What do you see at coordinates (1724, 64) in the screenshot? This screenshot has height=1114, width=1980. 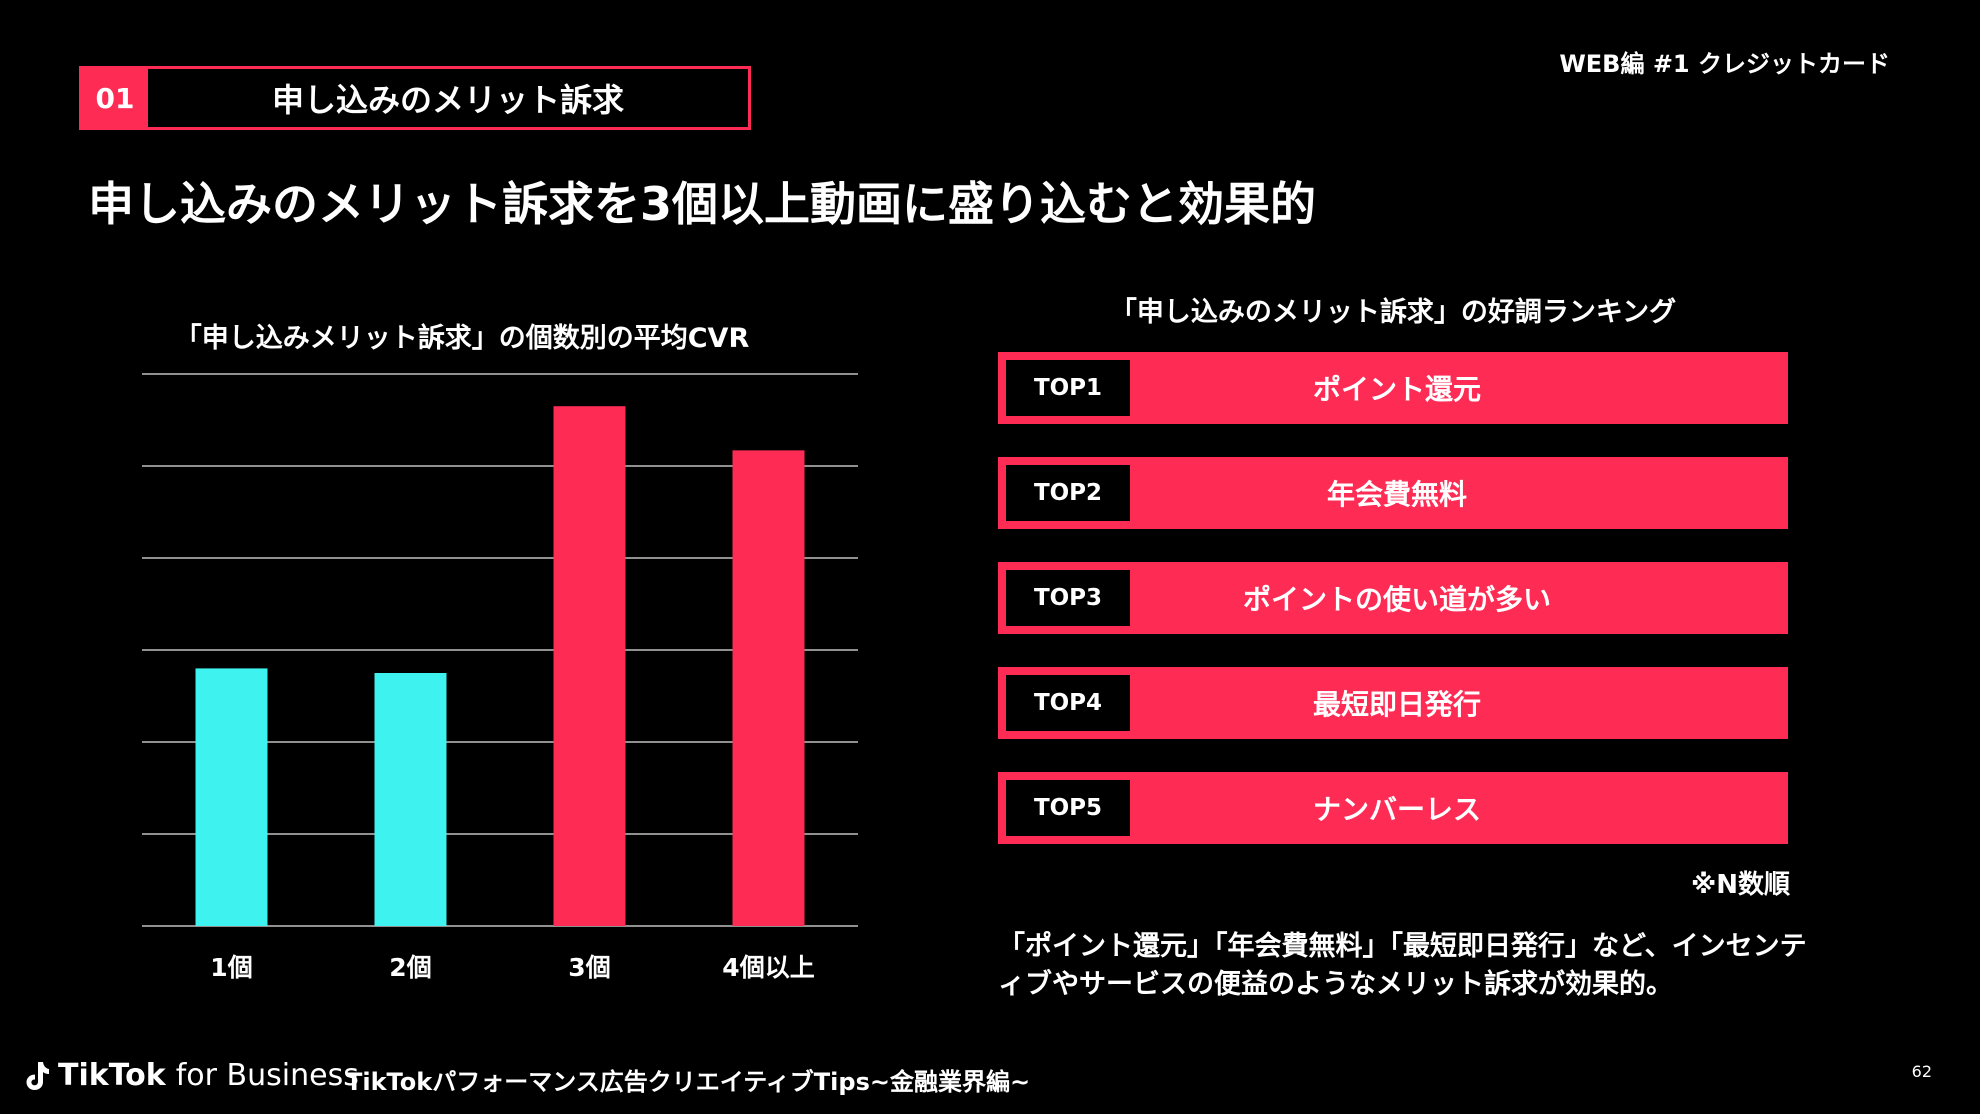 I see `header-tag: WEB編 #1 クレジットカード` at bounding box center [1724, 64].